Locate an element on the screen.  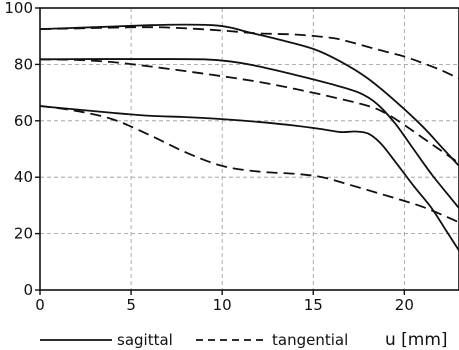
legend-label-tangential: tangential is located at coordinates (310, 340).